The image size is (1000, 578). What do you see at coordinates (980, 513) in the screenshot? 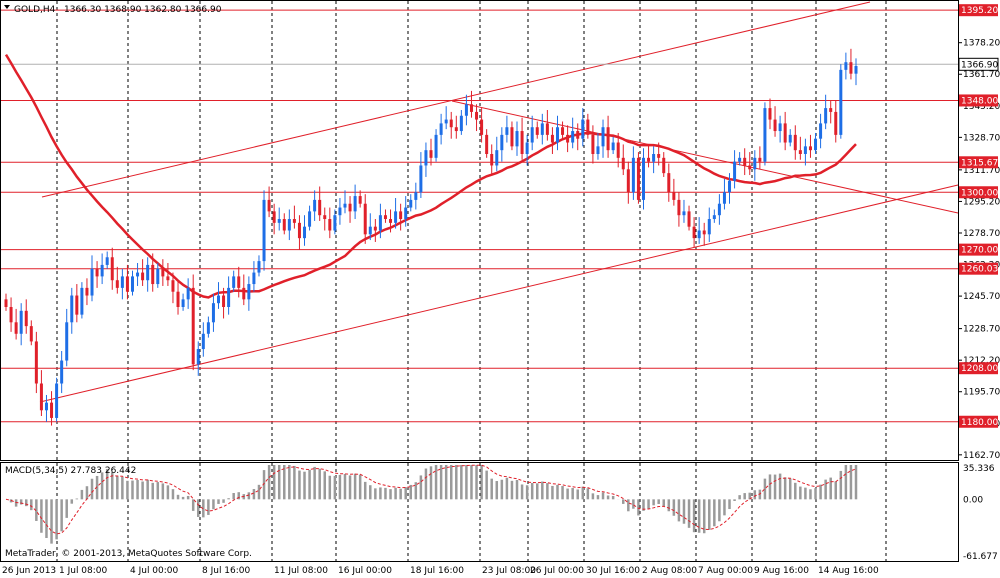
I see `macd-axis: 35.336 0.00 -61.677` at bounding box center [980, 513].